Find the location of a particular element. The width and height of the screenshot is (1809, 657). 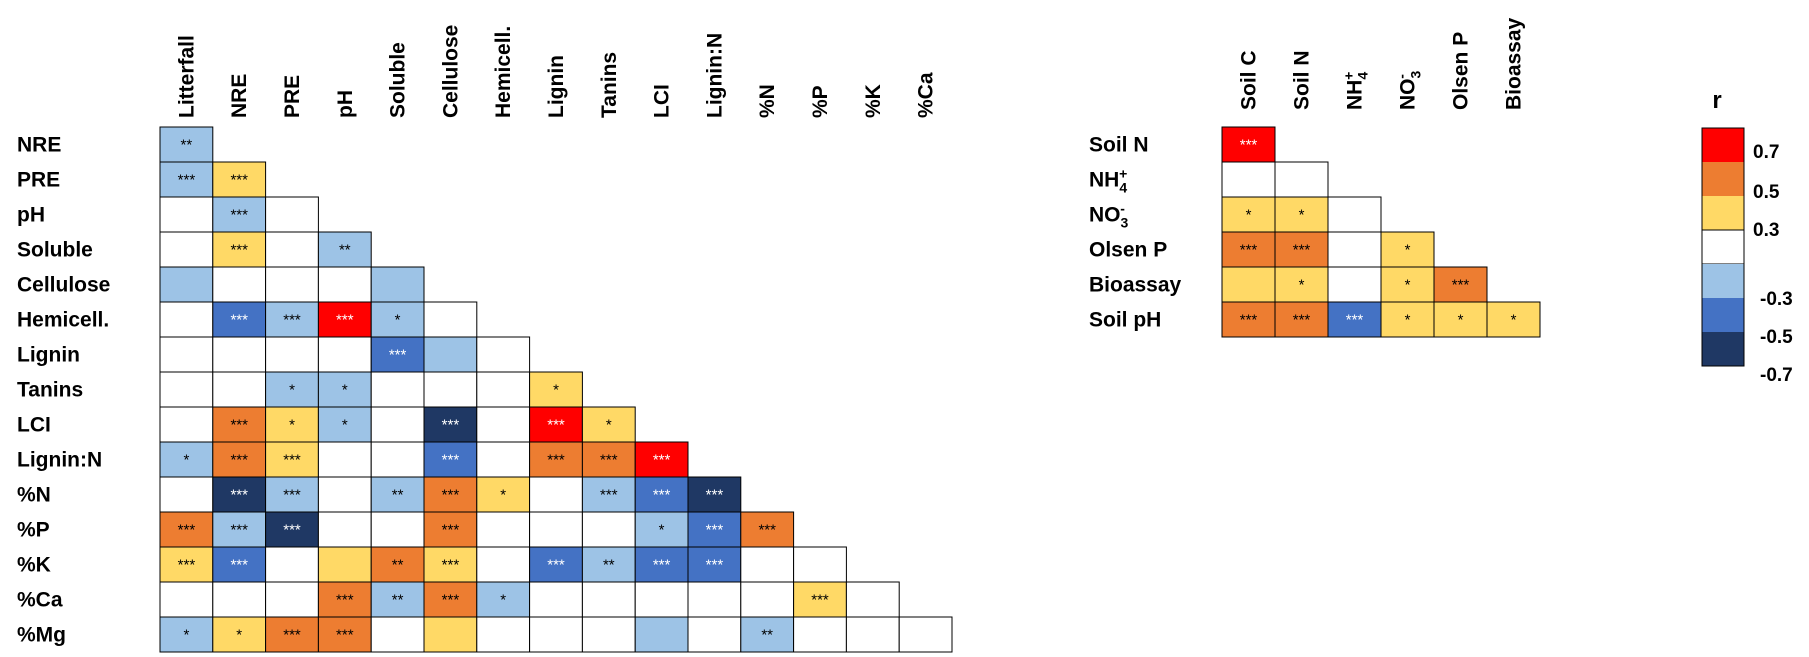

row-label: Cellulose is located at coordinates (63, 285).